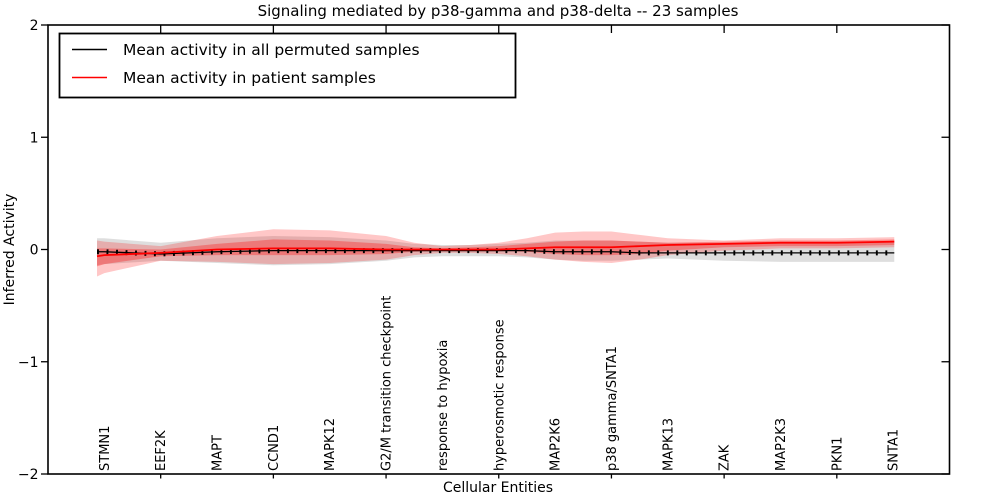  I want to click on patient-mean-line, so click(495, 249).